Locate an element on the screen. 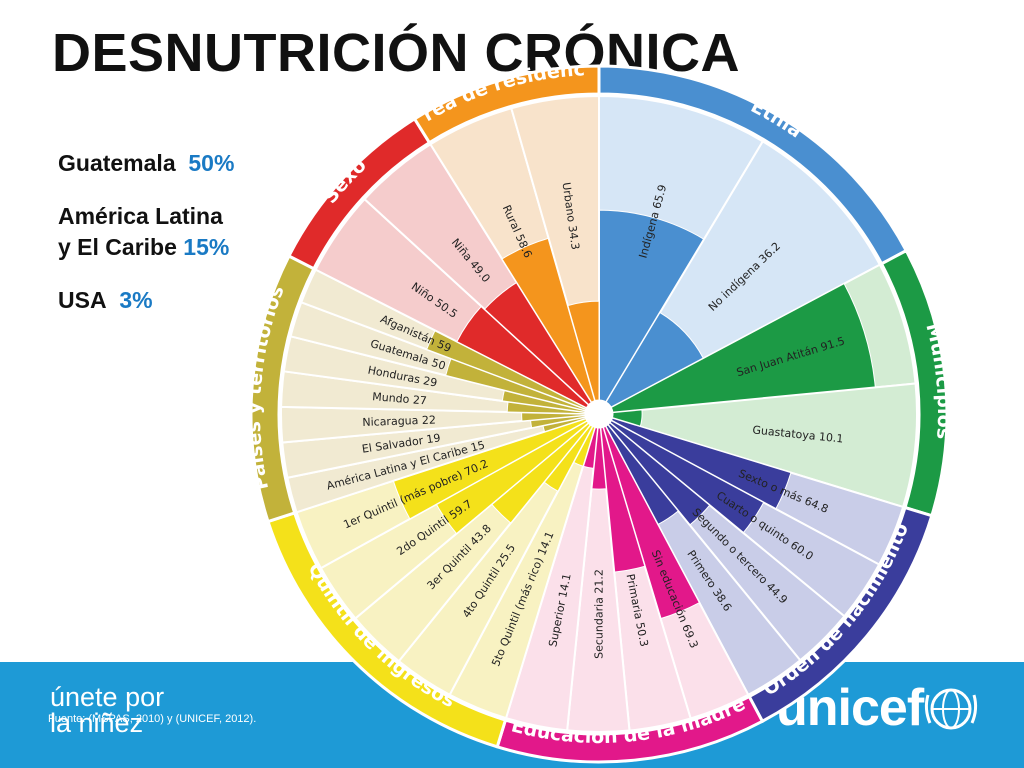  stat-guatemala-value: 50% is located at coordinates (211, 163).